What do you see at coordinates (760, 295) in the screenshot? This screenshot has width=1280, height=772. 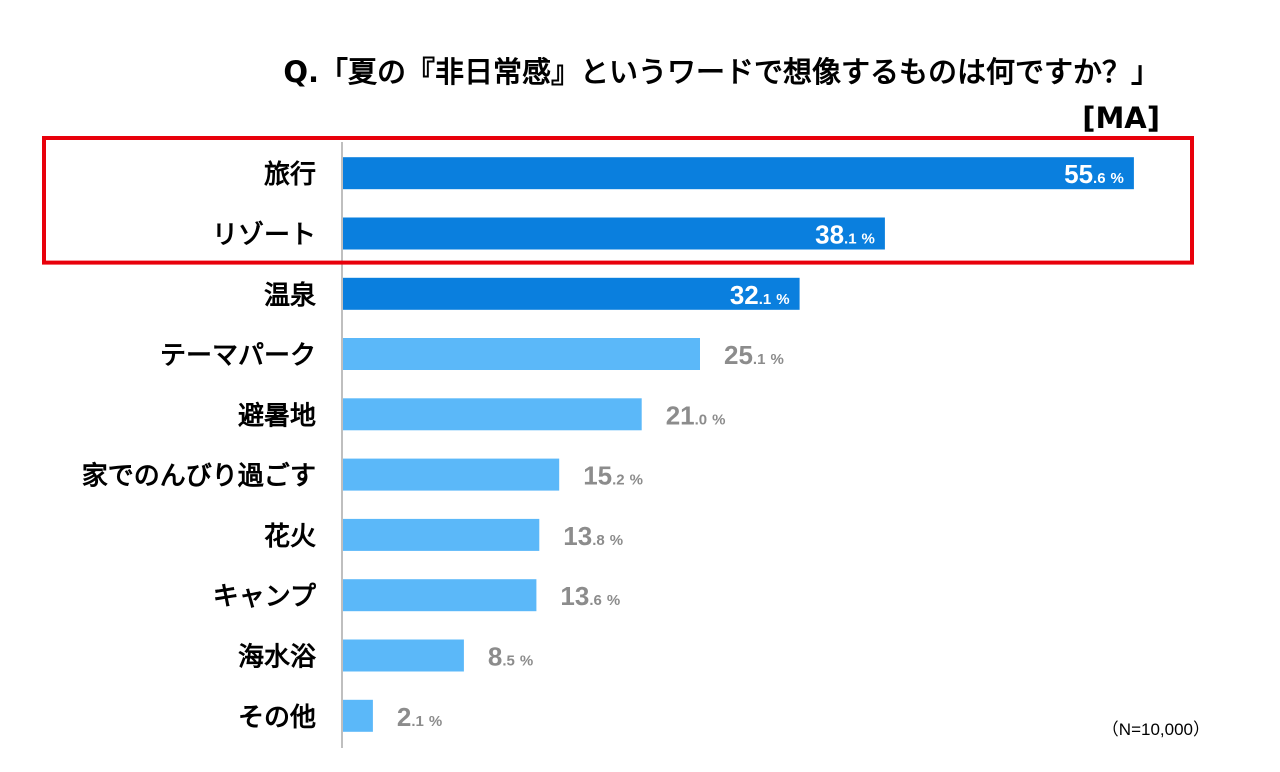 I see `value-label: 32.1%` at bounding box center [760, 295].